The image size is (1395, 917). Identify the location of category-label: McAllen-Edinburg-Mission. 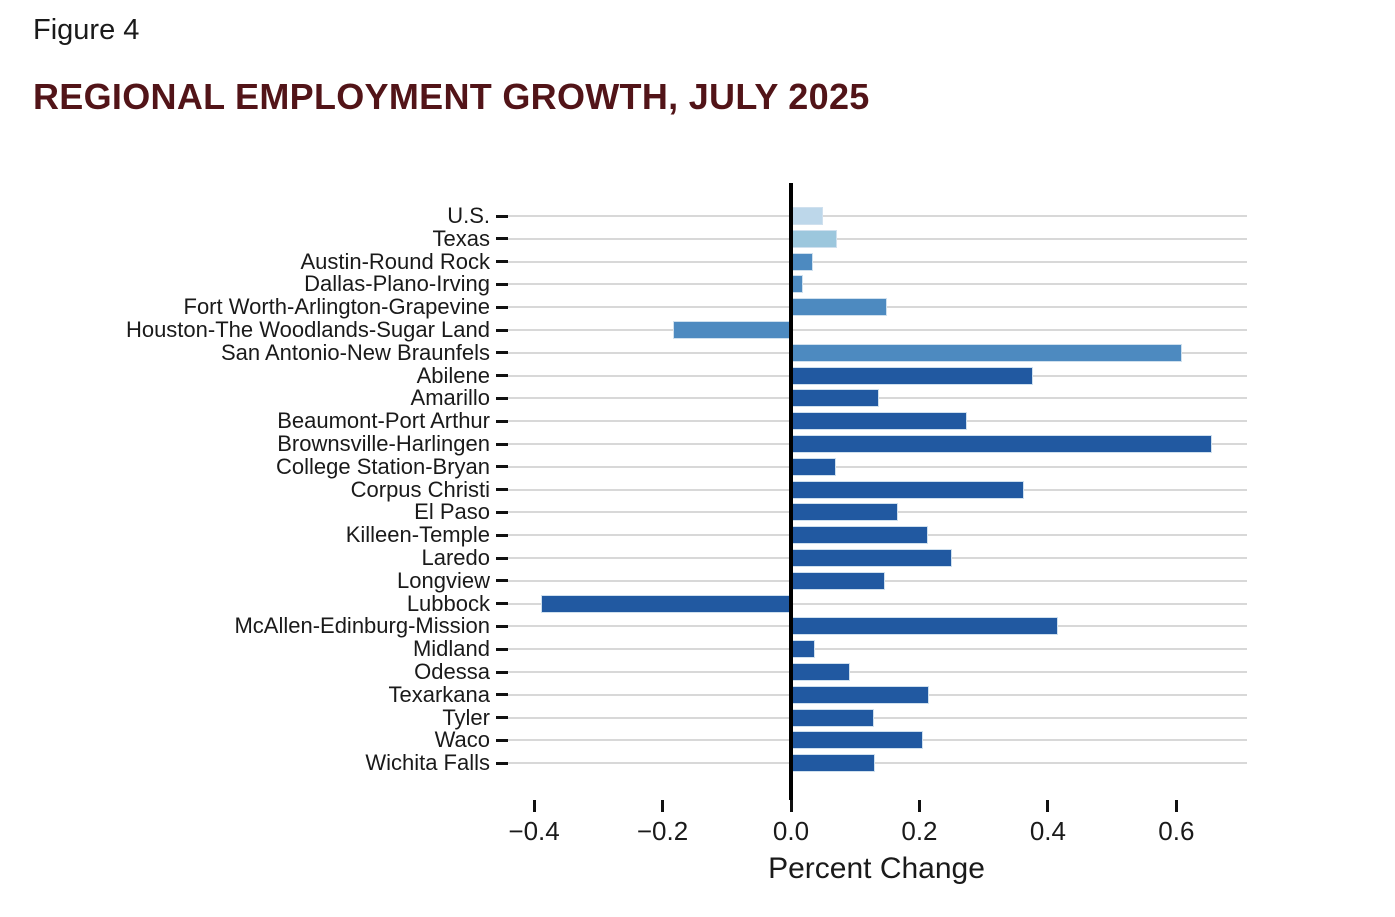
(362, 626).